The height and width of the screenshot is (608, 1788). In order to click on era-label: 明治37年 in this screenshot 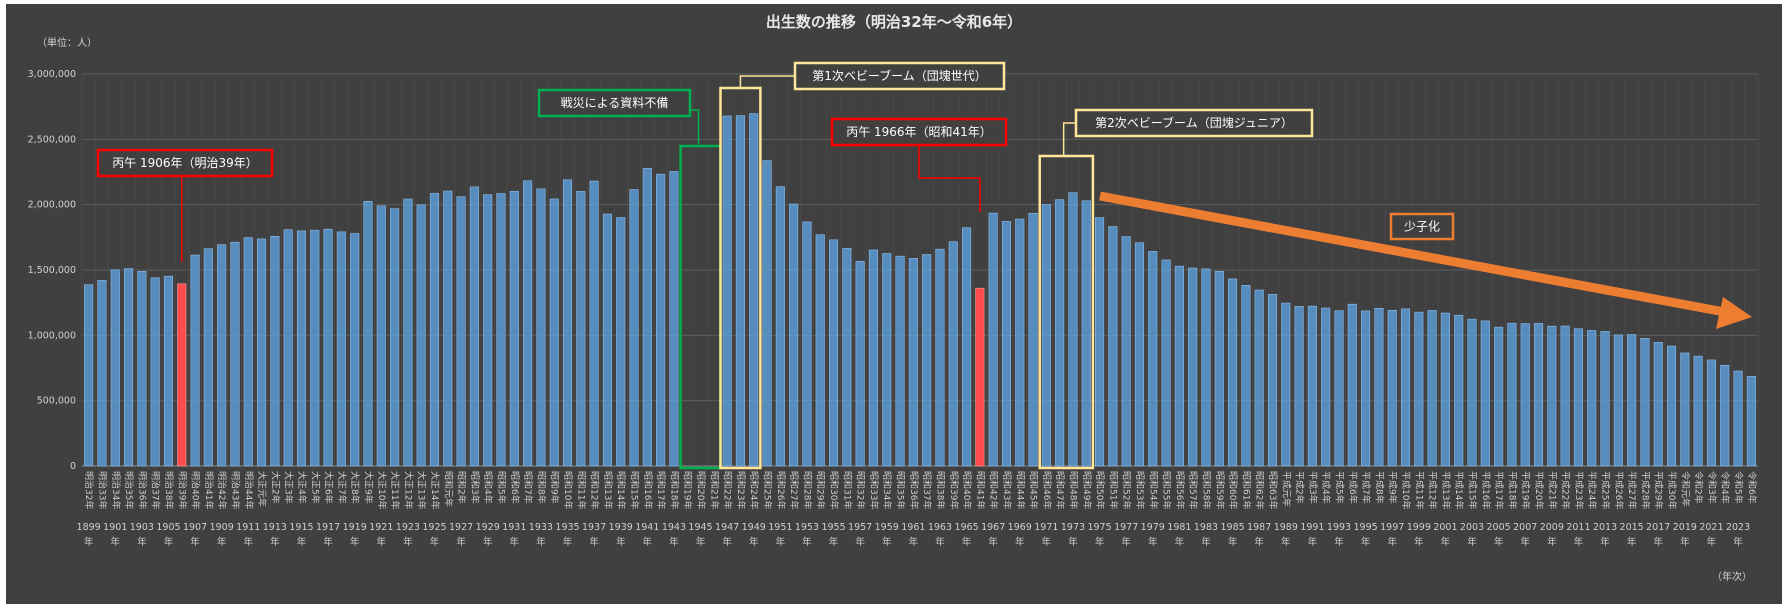, I will do `click(156, 490)`.